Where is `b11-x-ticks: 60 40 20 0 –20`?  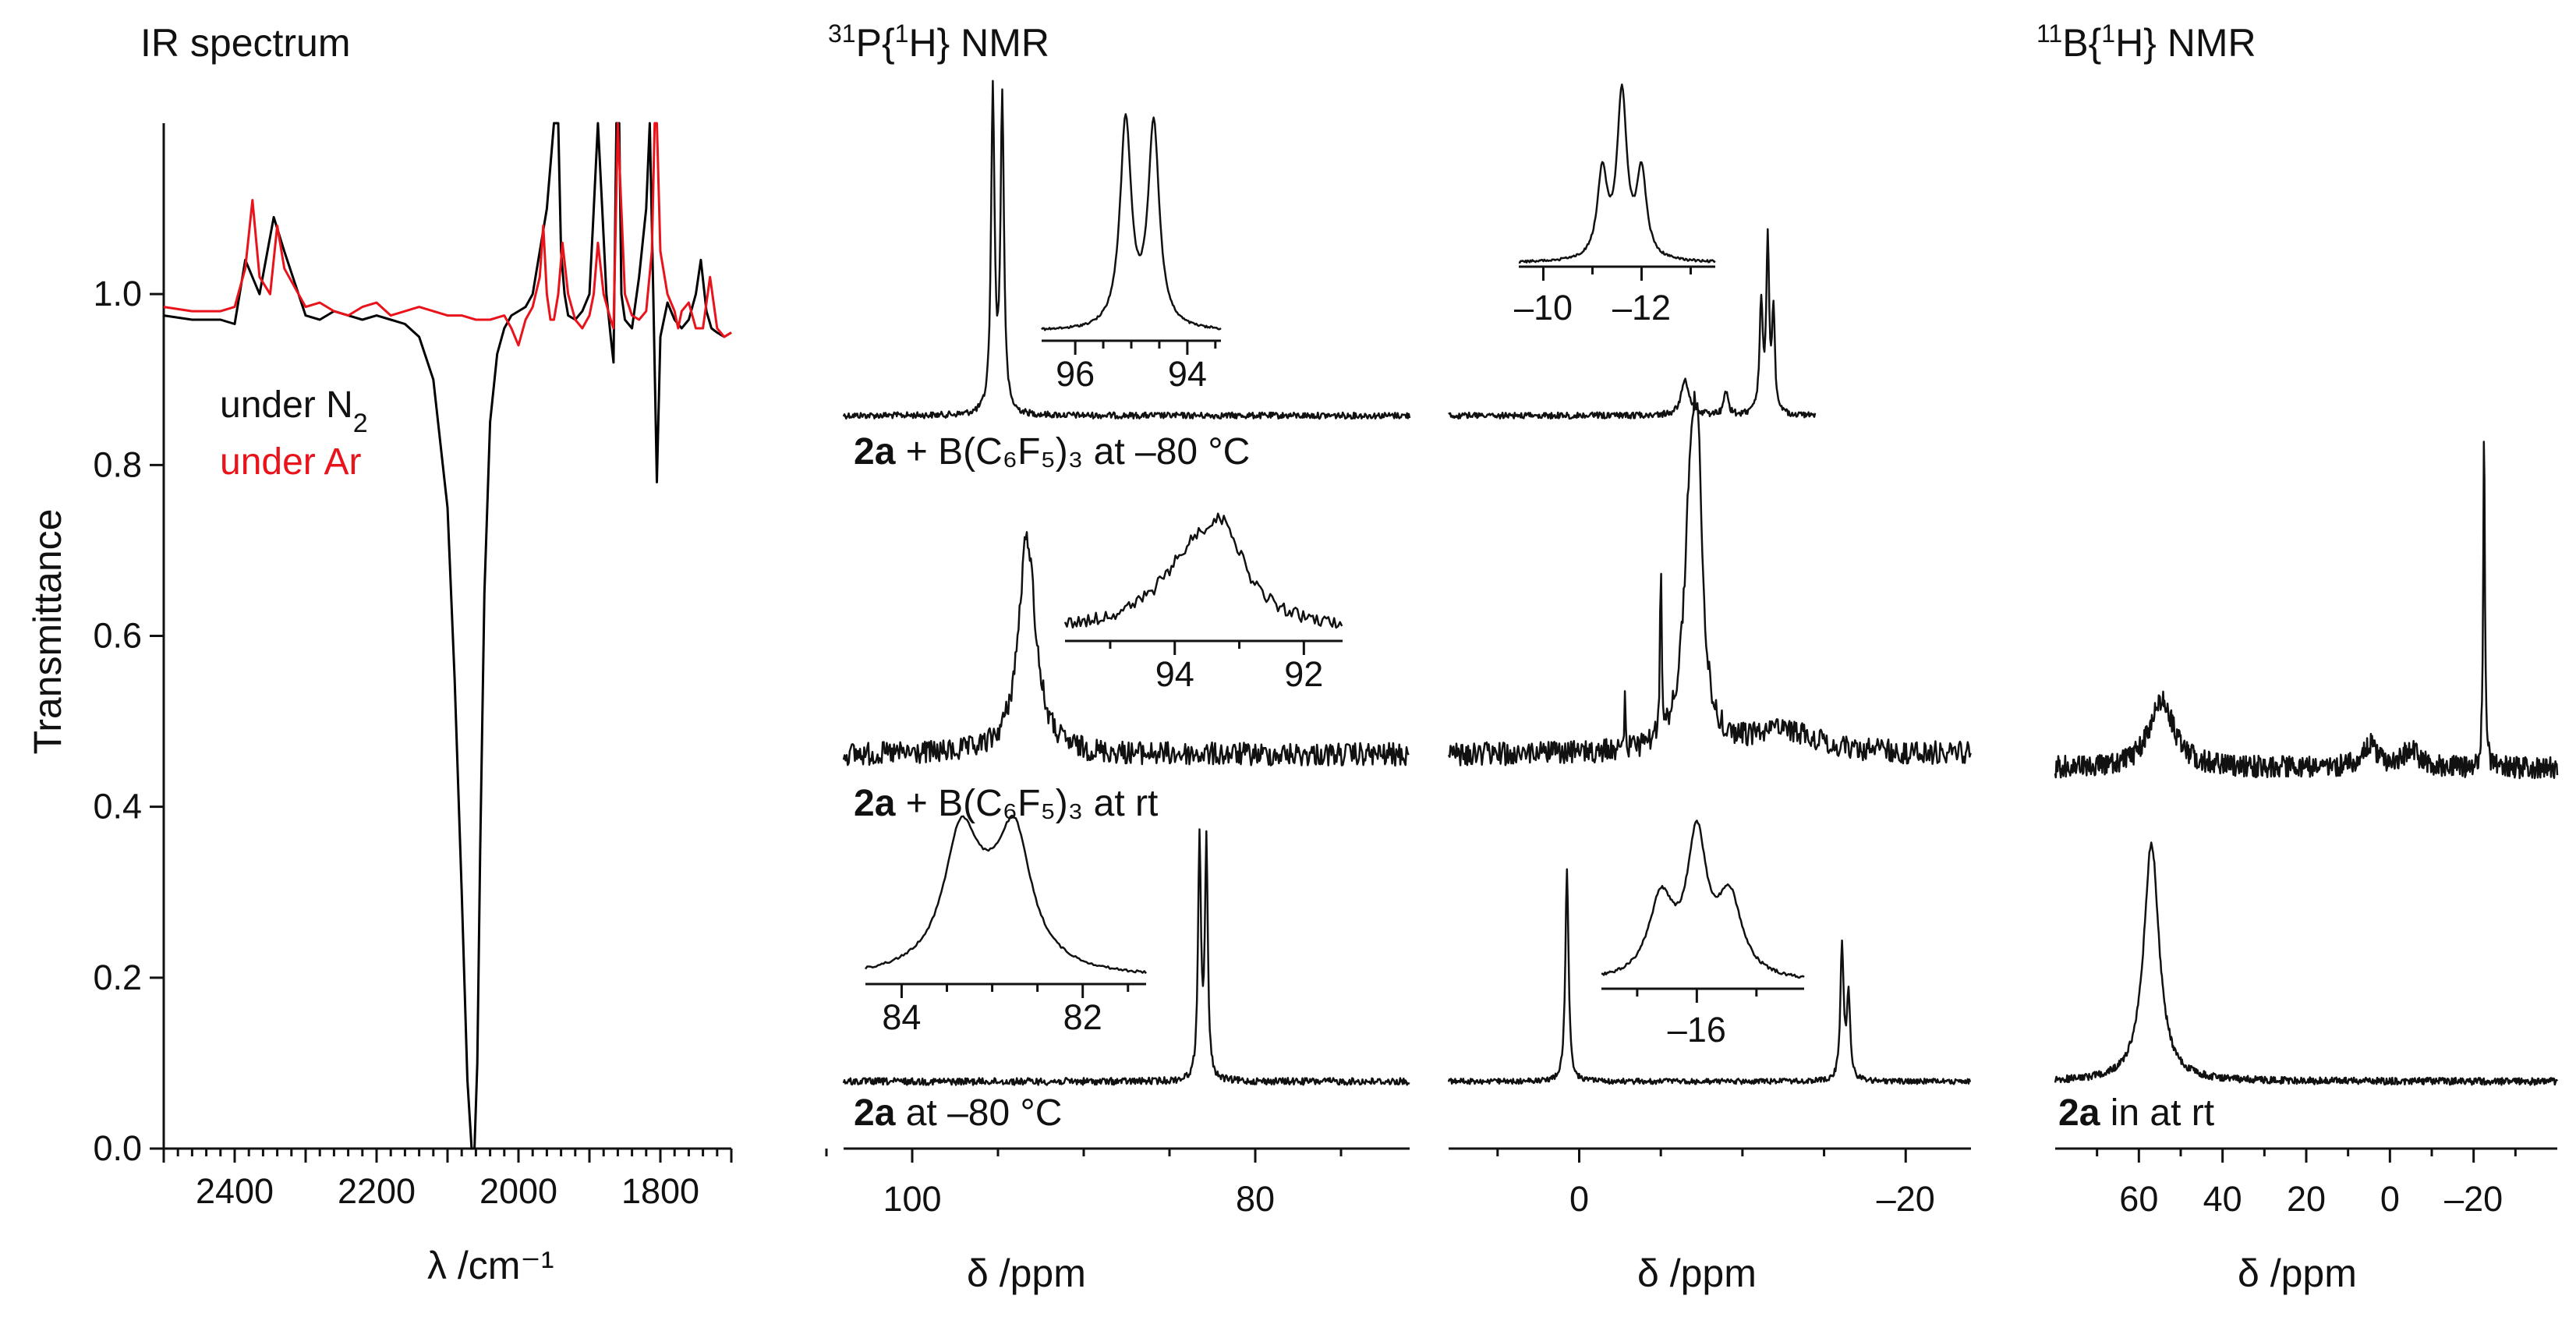
b11-x-ticks: 60 40 20 0 –20 is located at coordinates (2306, 1184).